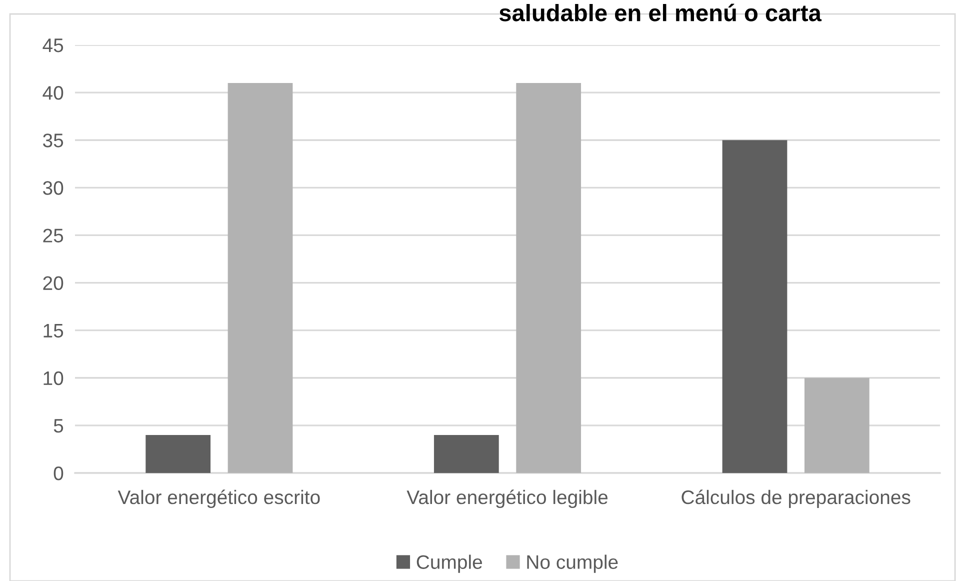 The image size is (956, 581). Describe the element at coordinates (53, 283) in the screenshot. I see `y-tick-label: 20` at that location.